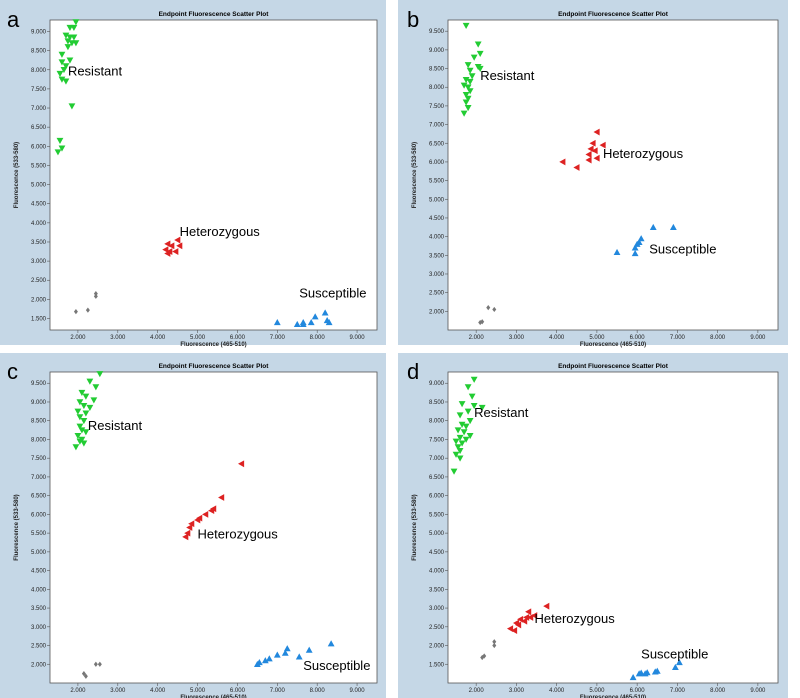 This screenshot has width=800, height=698. What do you see at coordinates (437, 478) in the screenshot?
I see `y-tick-label: 6.500` at bounding box center [437, 478].